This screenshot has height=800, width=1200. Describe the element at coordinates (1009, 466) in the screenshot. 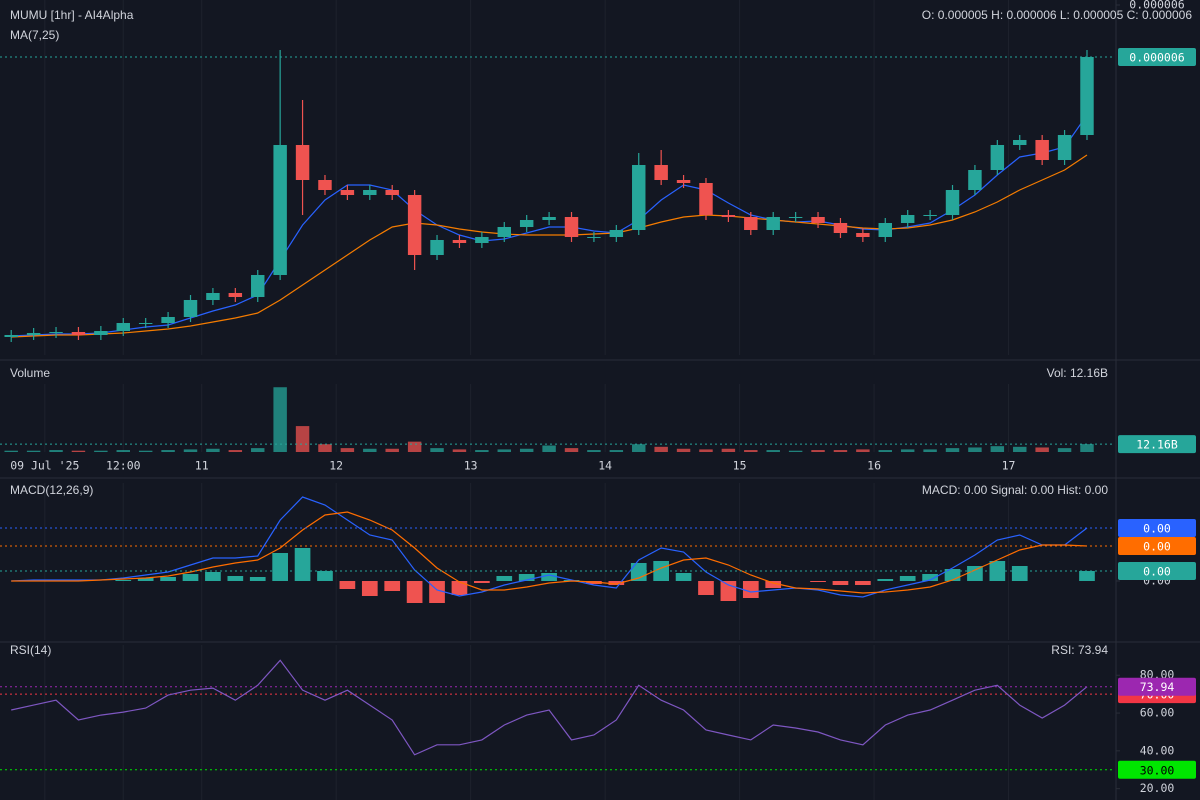

I see `x-tick-label: 17` at that location.